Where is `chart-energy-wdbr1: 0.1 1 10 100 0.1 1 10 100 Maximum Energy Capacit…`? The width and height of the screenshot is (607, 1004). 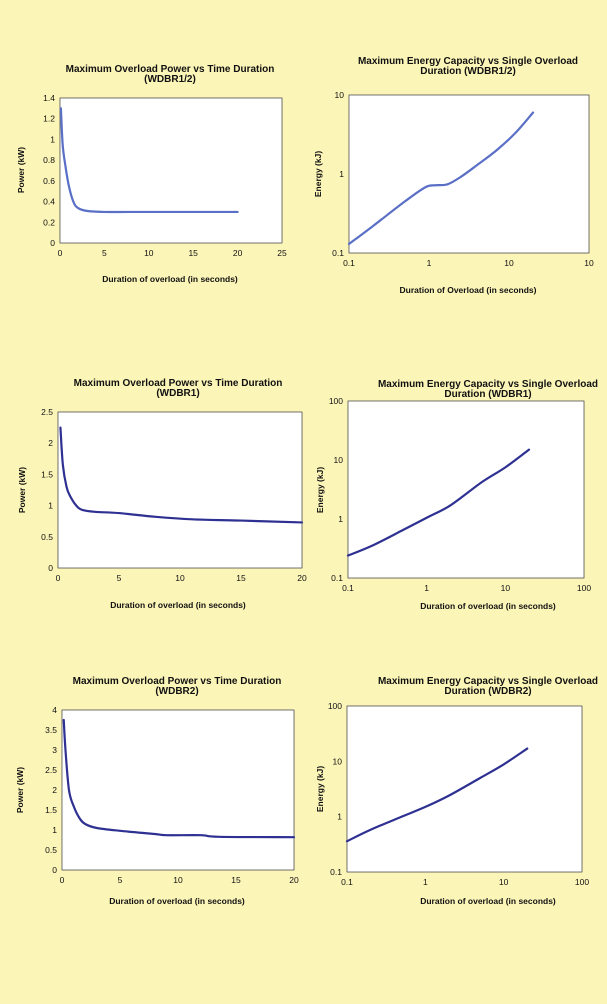
chart-energy-wdbr1: 0.1 1 10 100 0.1 1 10 100 Maximum Energy Capacit… is located at coordinates (456, 495).